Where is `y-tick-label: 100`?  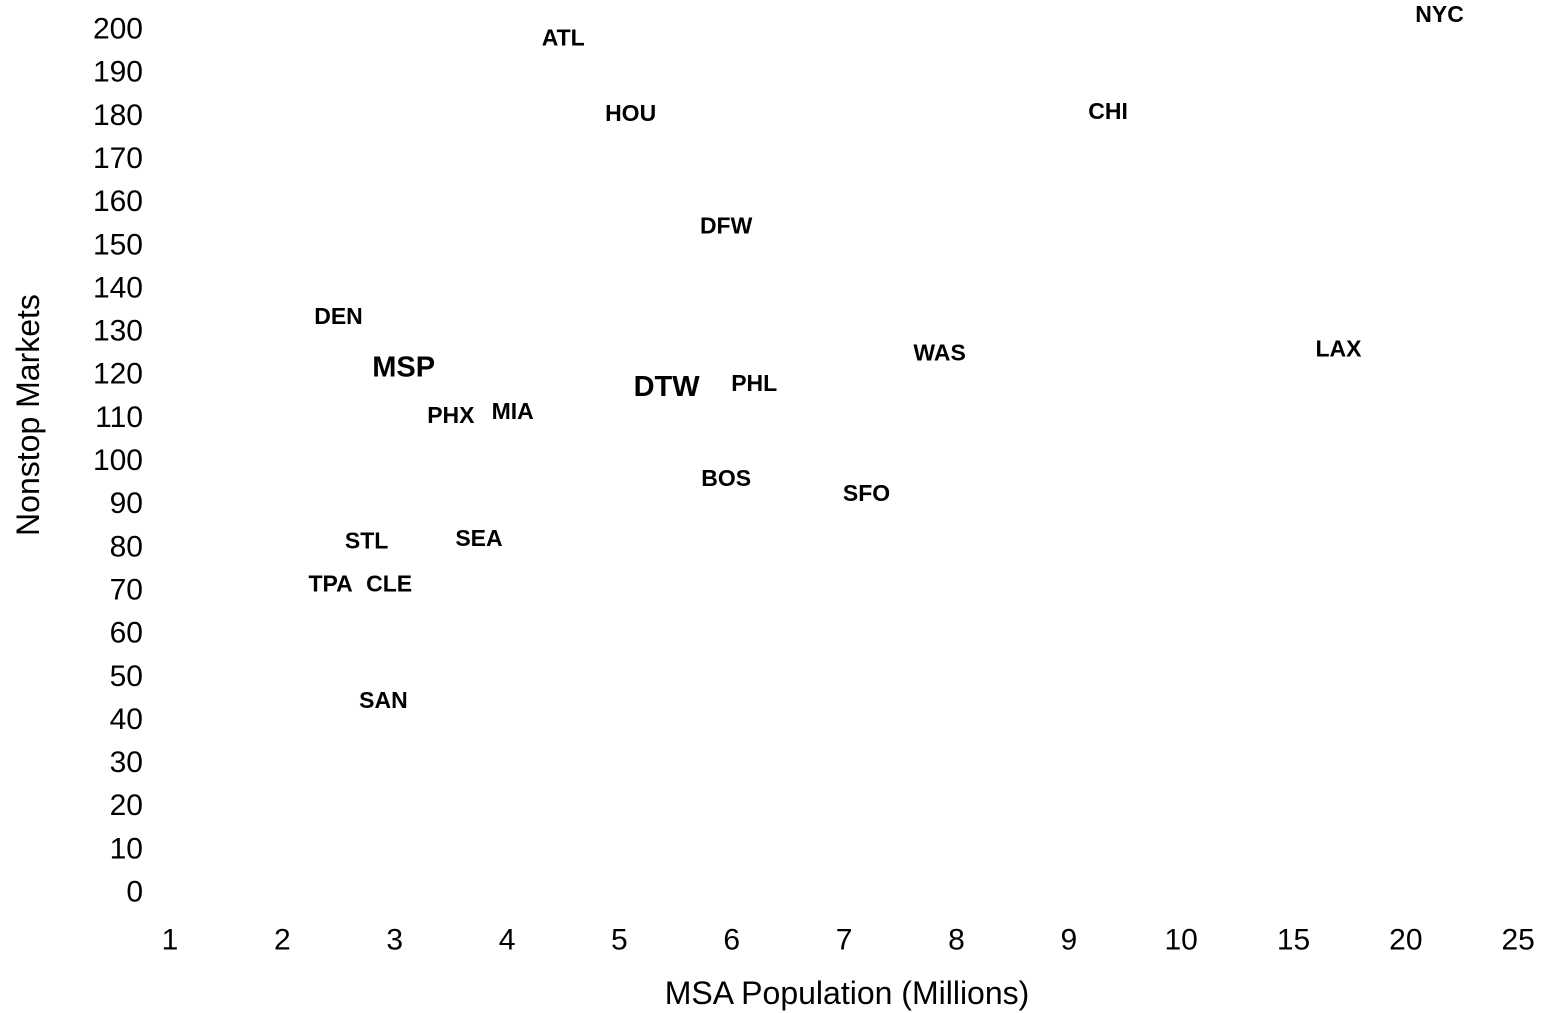 y-tick-label: 100 is located at coordinates (118, 460).